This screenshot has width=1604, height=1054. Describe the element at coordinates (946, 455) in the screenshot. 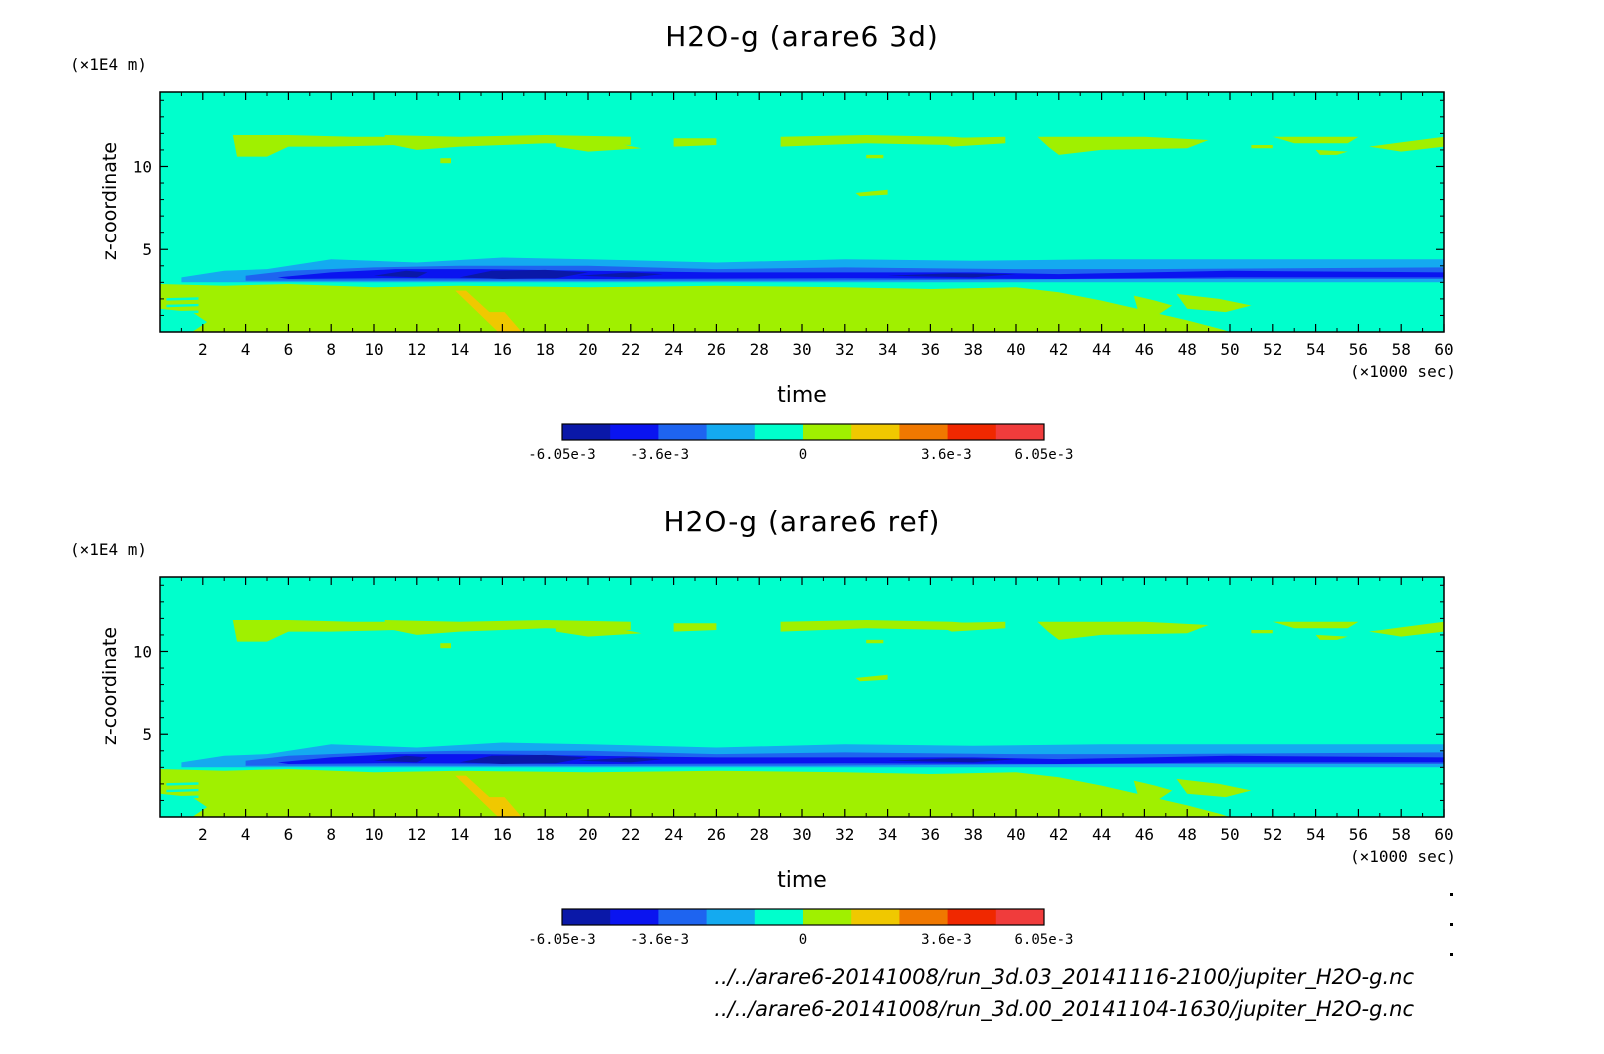

I see `colorbar-tick-label: 3.6e-3` at that location.